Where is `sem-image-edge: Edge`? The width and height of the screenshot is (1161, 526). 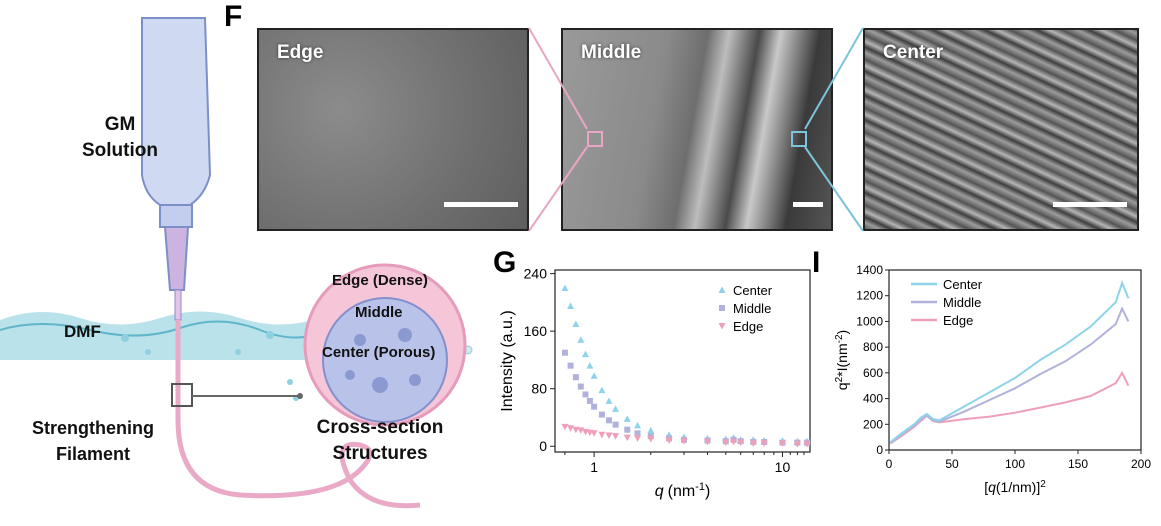
sem-image-edge: Edge is located at coordinates (393, 129).